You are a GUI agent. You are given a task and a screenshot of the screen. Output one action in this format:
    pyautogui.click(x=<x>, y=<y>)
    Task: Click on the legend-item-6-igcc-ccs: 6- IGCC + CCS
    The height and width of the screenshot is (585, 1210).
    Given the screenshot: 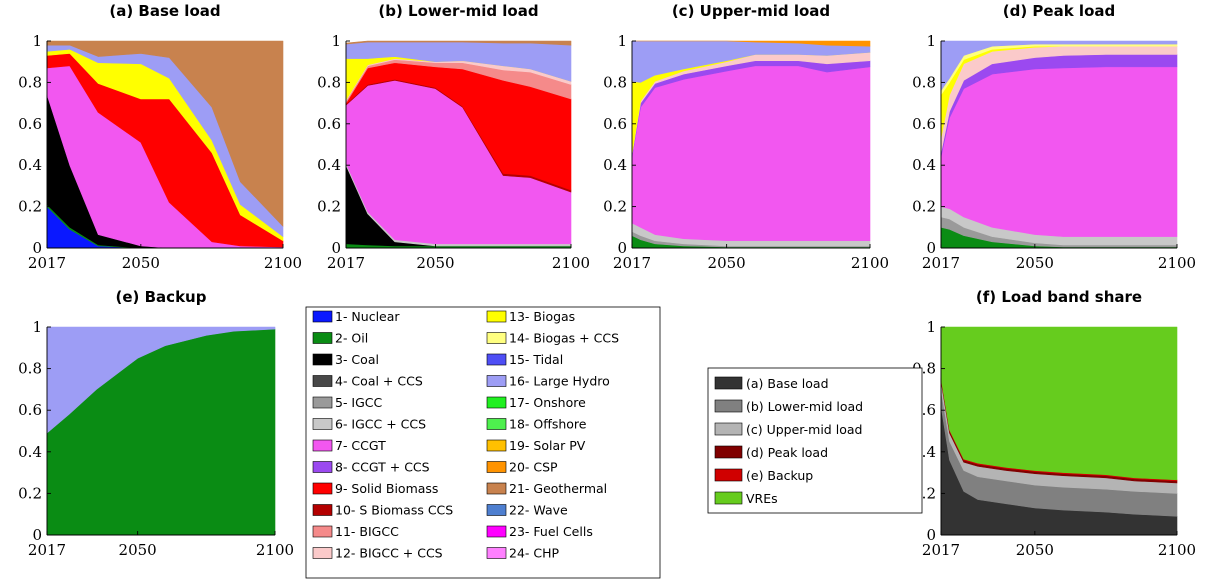 What is the action you would take?
    pyautogui.click(x=369, y=424)
    